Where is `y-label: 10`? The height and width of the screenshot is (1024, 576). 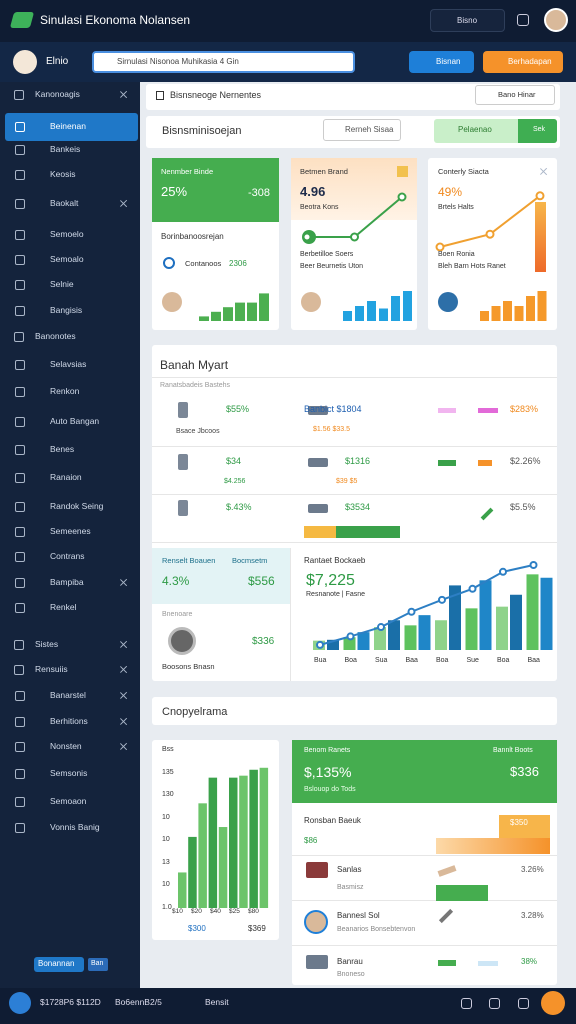
y-label: 10 is located at coordinates (166, 817).